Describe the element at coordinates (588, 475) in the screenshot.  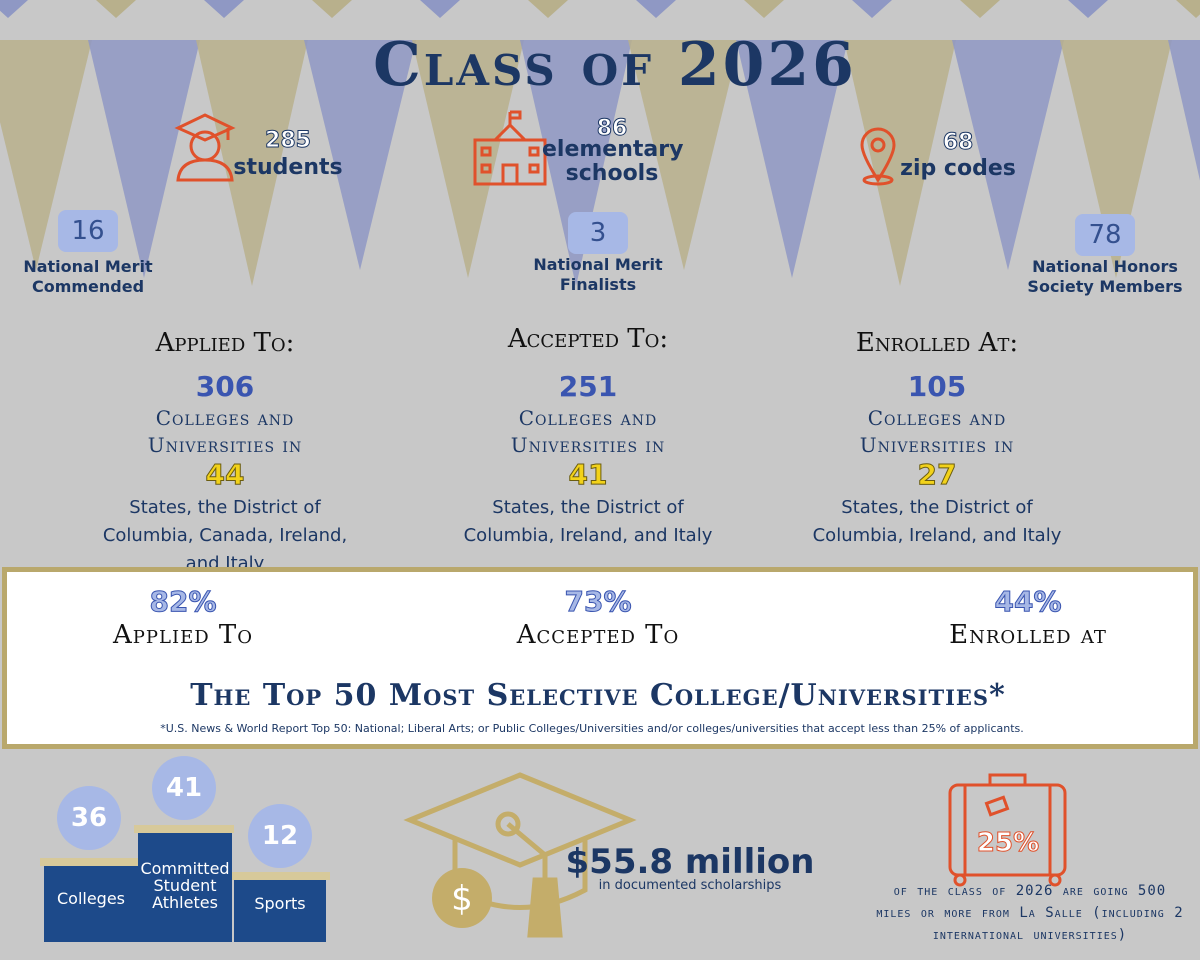
I see `state-count: 41` at that location.